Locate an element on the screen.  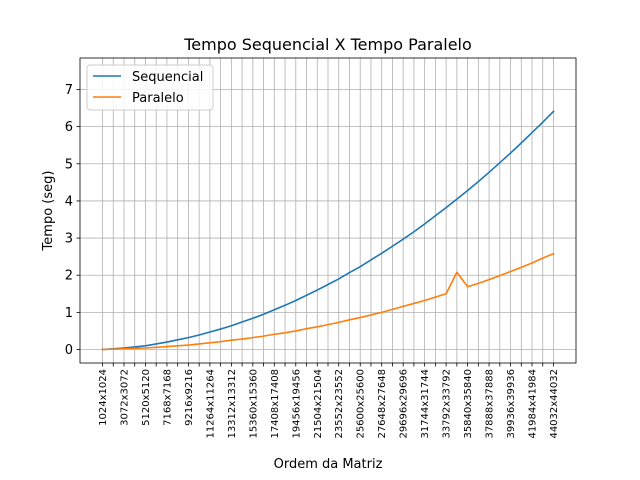
y-tick-label: 6 is located at coordinates (69, 127).